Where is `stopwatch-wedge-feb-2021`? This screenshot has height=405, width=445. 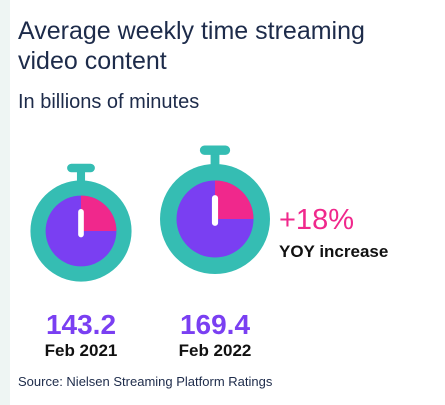
stopwatch-wedge-feb-2021 is located at coordinates (99, 213).